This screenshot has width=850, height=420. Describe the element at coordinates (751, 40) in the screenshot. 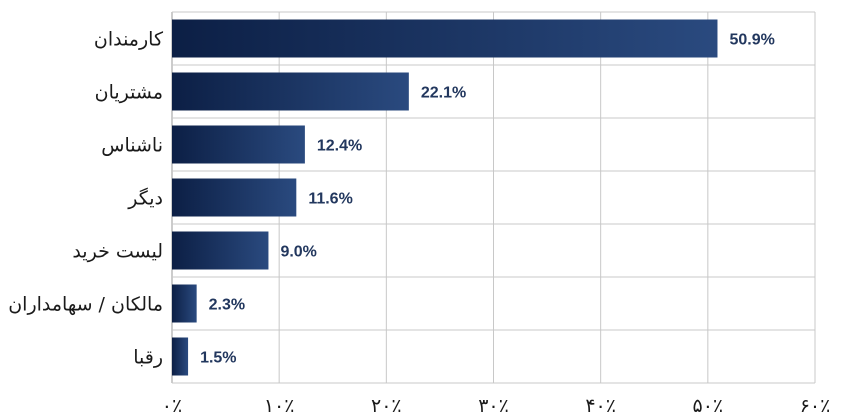

I see `value-label: 50.9%` at that location.